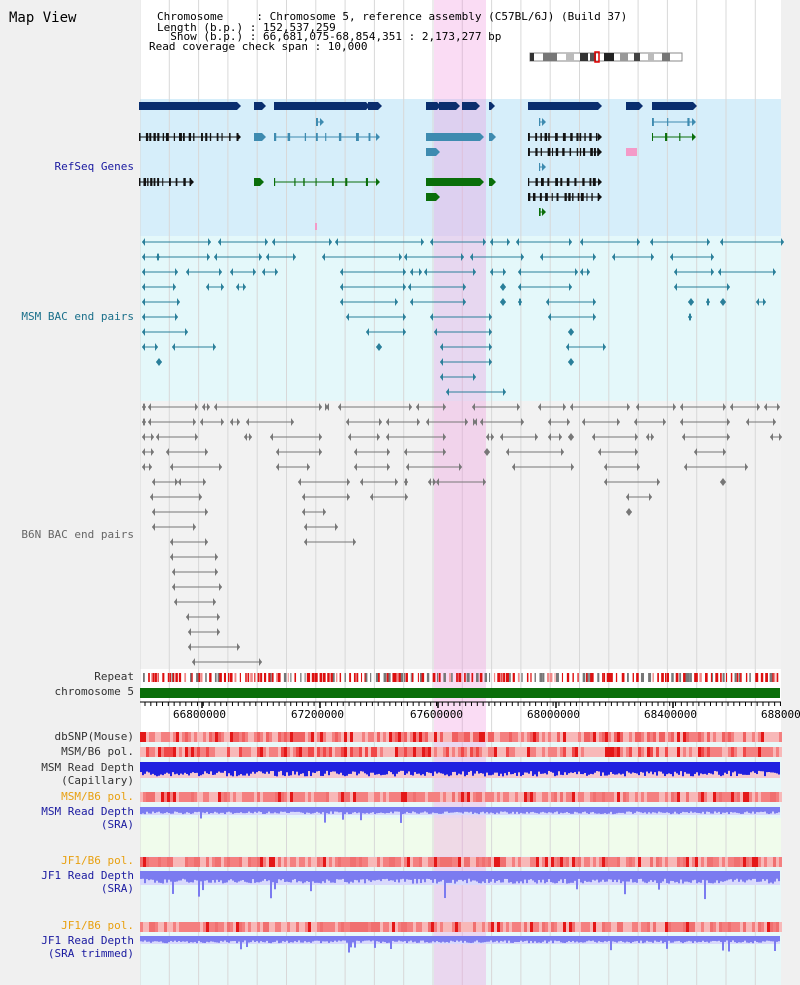 This screenshot has height=985, width=800. Describe the element at coordinates (597, 57) in the screenshot. I see `ideogram-position-marker` at that location.